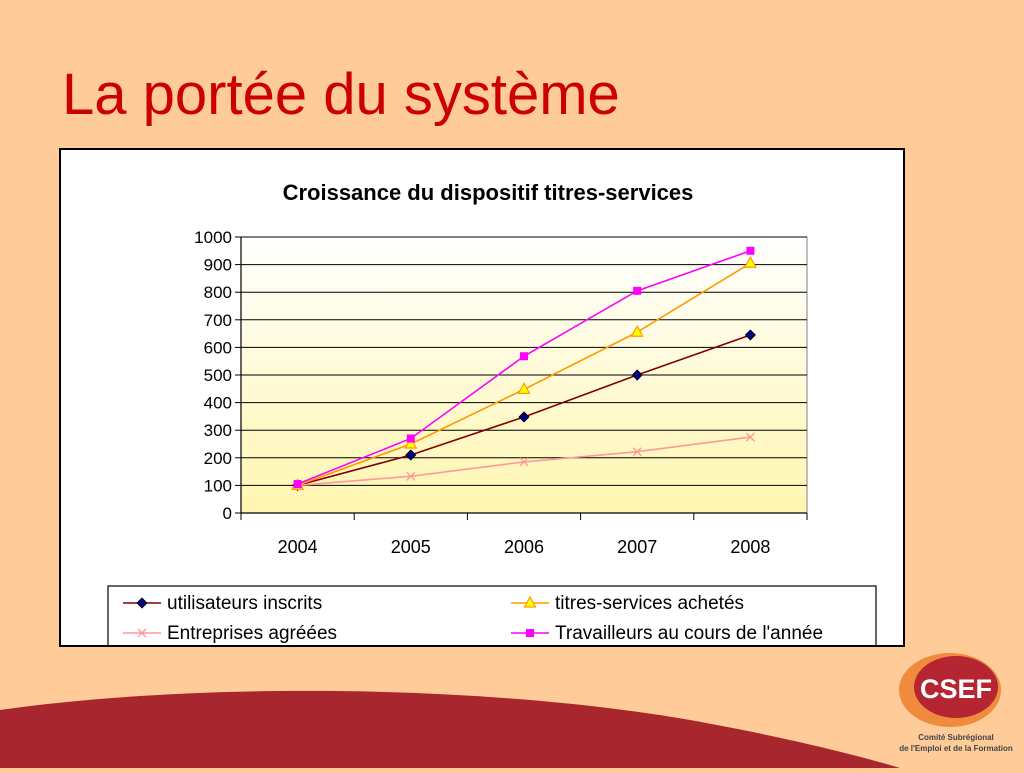 This screenshot has height=773, width=1024. Describe the element at coordinates (218, 485) in the screenshot. I see `y-tick-label: 100` at that location.